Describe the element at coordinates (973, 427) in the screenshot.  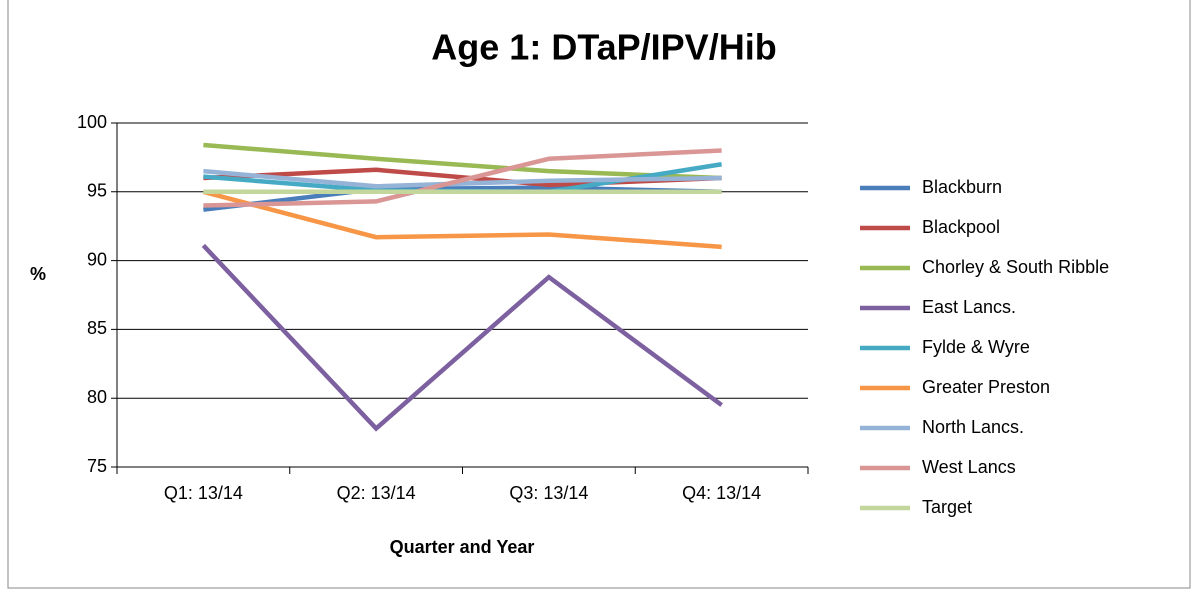
I see `legend-label: North Lancs.` at that location.